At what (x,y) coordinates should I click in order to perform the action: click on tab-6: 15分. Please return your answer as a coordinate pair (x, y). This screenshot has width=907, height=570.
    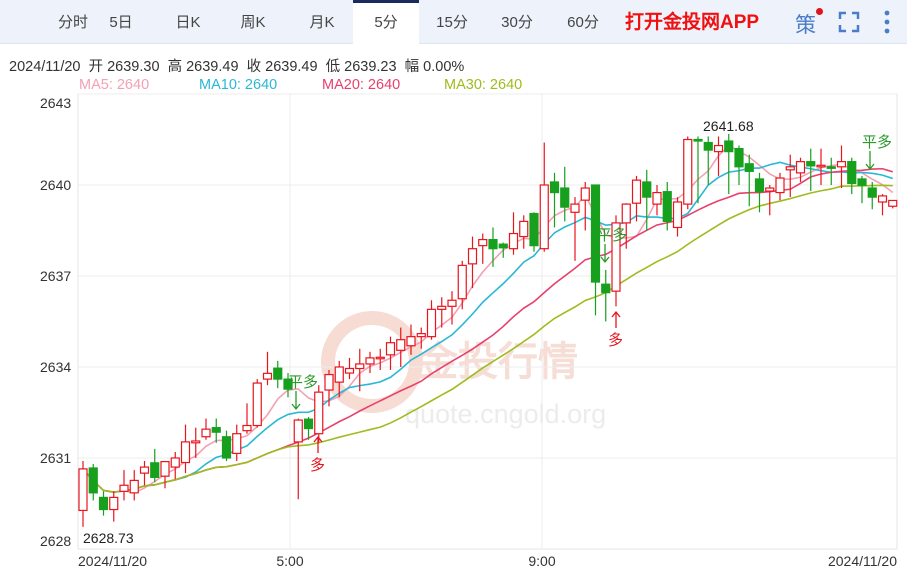
    Looking at the image, I should click on (452, 22).